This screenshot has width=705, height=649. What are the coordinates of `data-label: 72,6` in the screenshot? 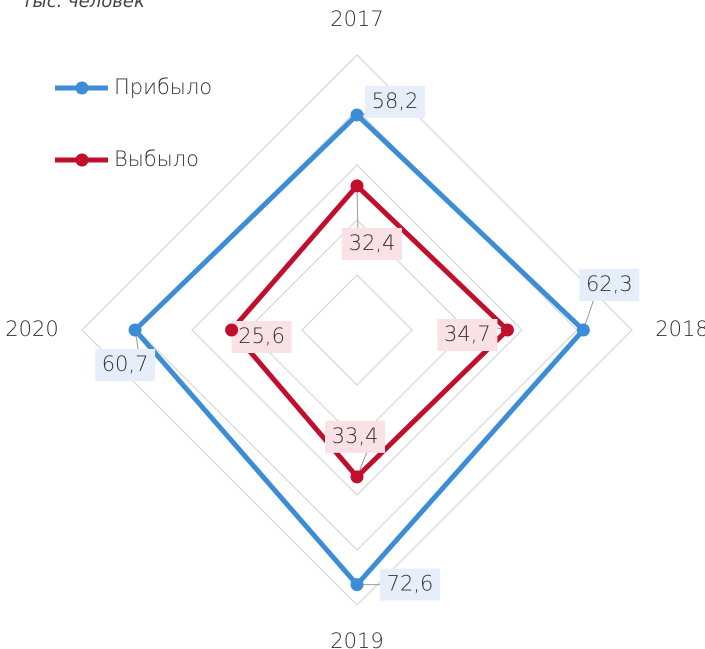 It's located at (410, 584).